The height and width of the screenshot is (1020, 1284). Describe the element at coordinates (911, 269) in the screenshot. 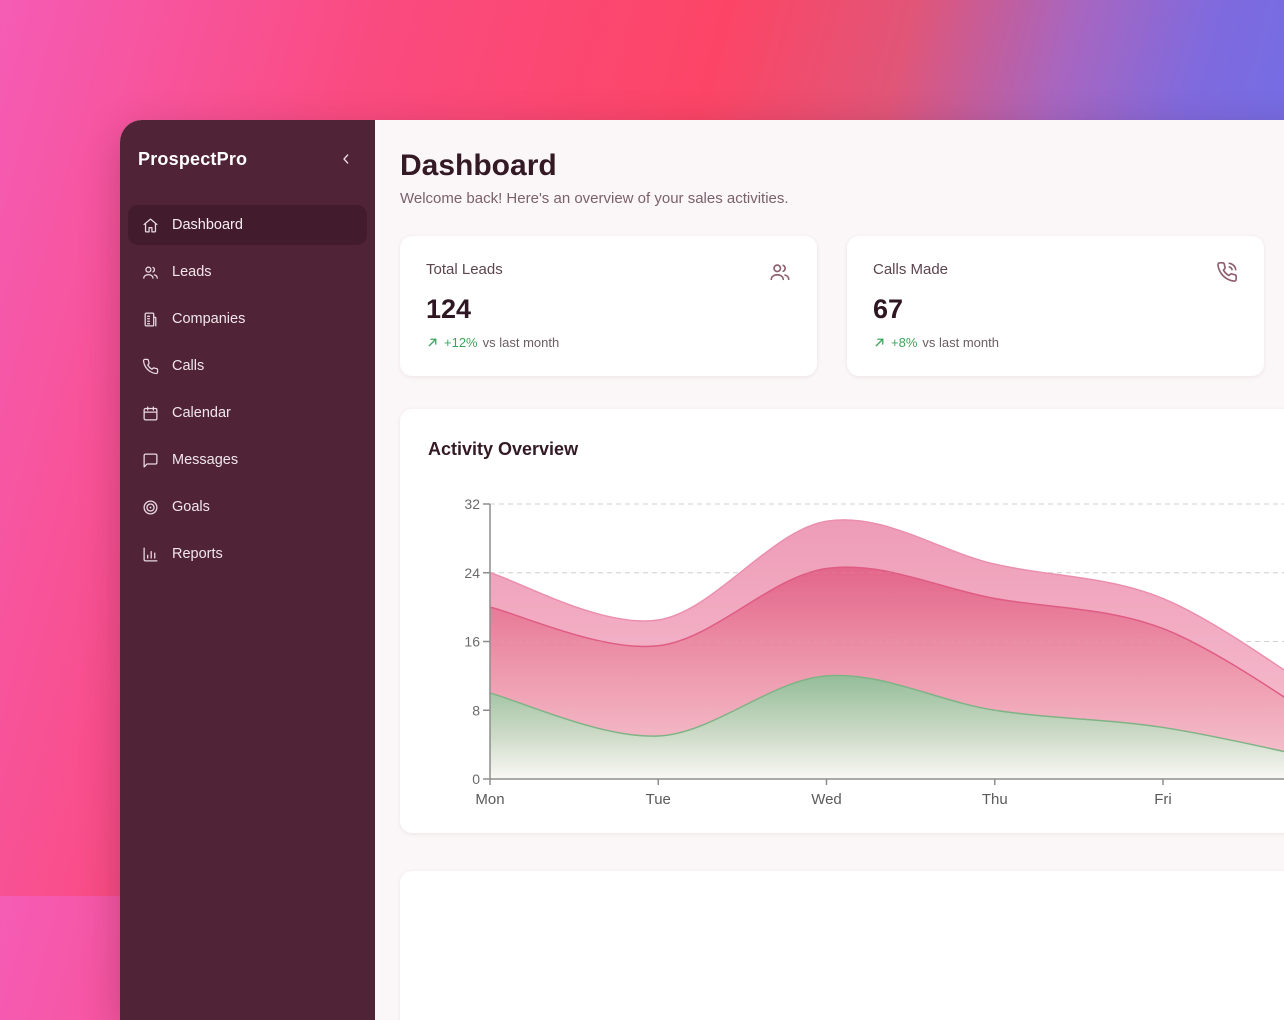

I see `stat-label: Calls Made` at that location.